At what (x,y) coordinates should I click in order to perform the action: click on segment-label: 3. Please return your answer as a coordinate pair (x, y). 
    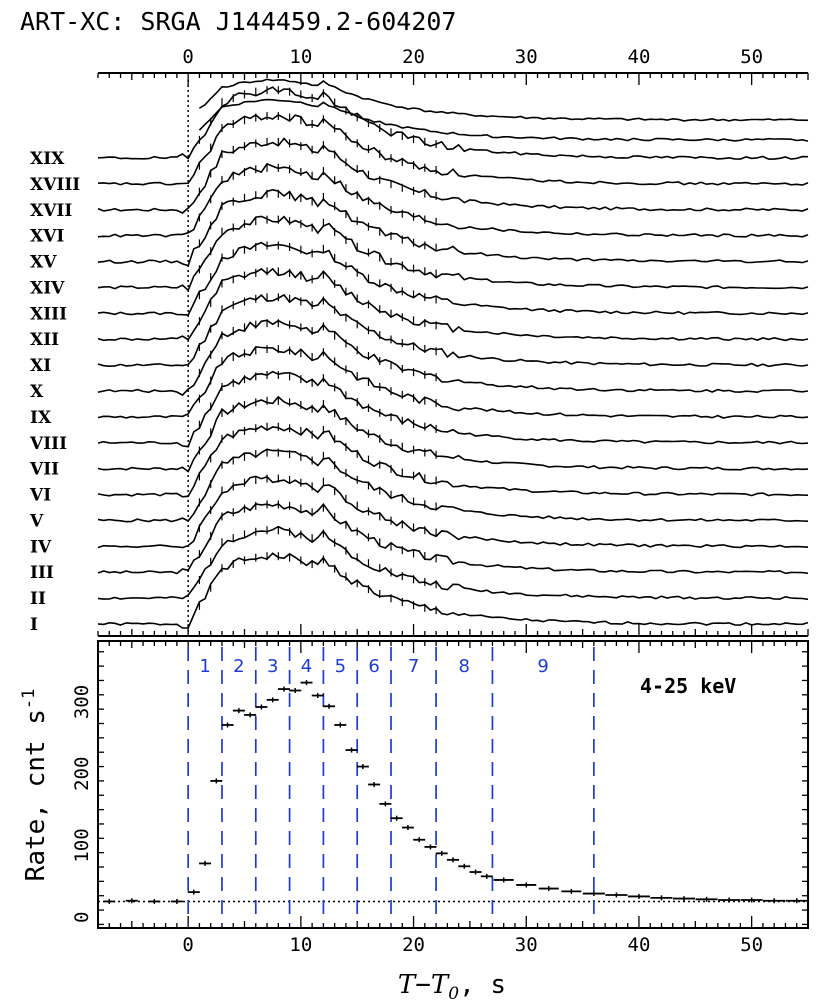
    Looking at the image, I should click on (272, 666).